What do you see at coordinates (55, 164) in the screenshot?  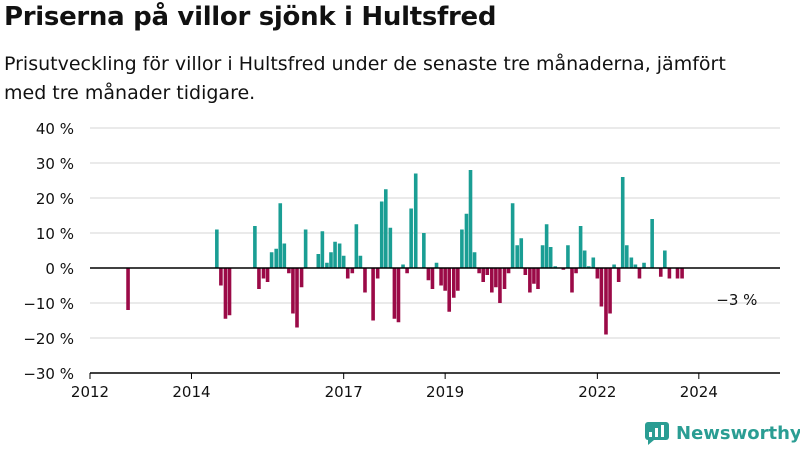 I see `y-tick-label: 30 %` at bounding box center [55, 164].